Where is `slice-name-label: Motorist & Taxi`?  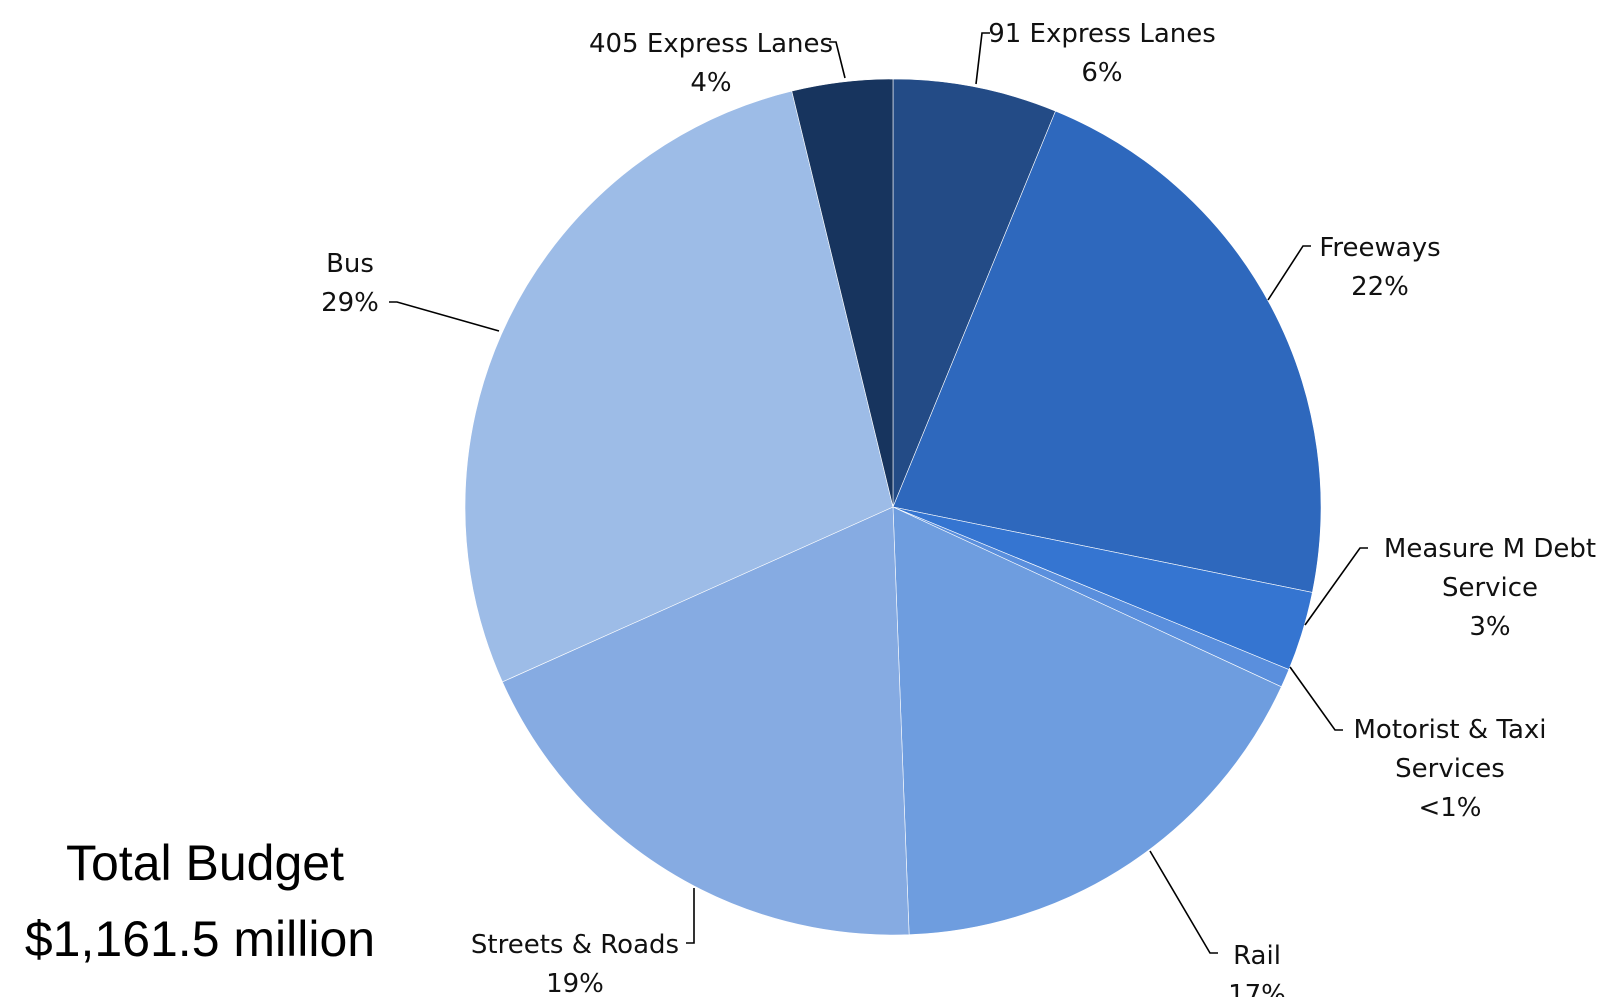 slice-name-label: Motorist & Taxi is located at coordinates (1449, 730).